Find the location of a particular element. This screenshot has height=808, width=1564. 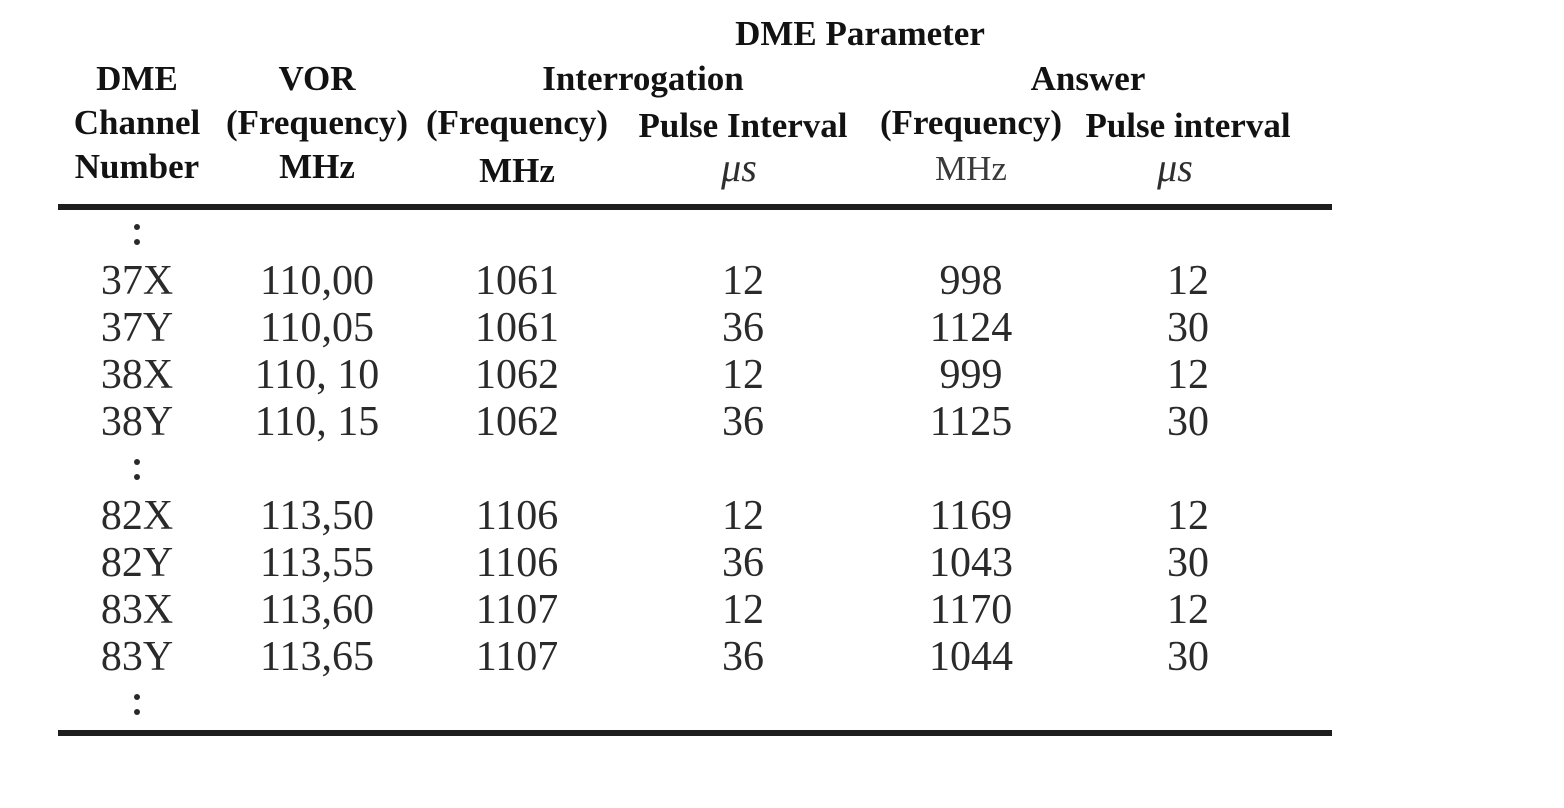

table-row: 82Y 113,55 1106 36 1043 30 is located at coordinates (782, 563).